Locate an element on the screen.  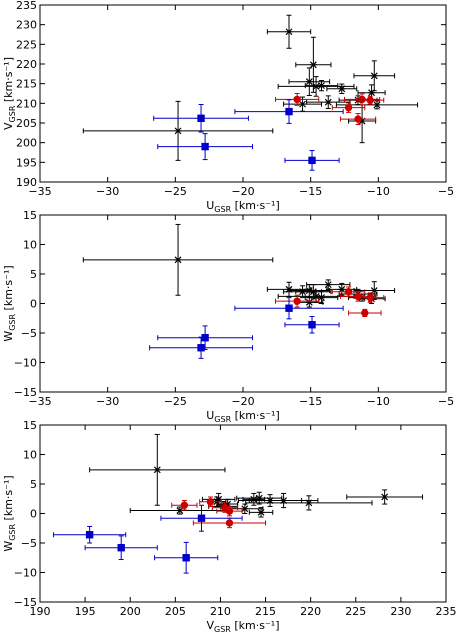
x-tick-label: 220 is located at coordinates (310, 611).